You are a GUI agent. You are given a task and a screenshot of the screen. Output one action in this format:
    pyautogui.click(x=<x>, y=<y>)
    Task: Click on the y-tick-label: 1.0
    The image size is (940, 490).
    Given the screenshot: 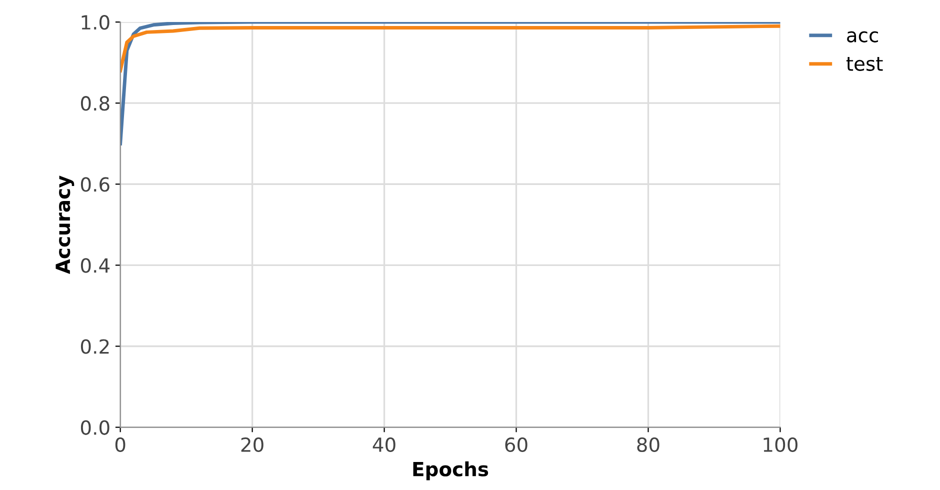 What is the action you would take?
    pyautogui.click(x=96, y=22)
    